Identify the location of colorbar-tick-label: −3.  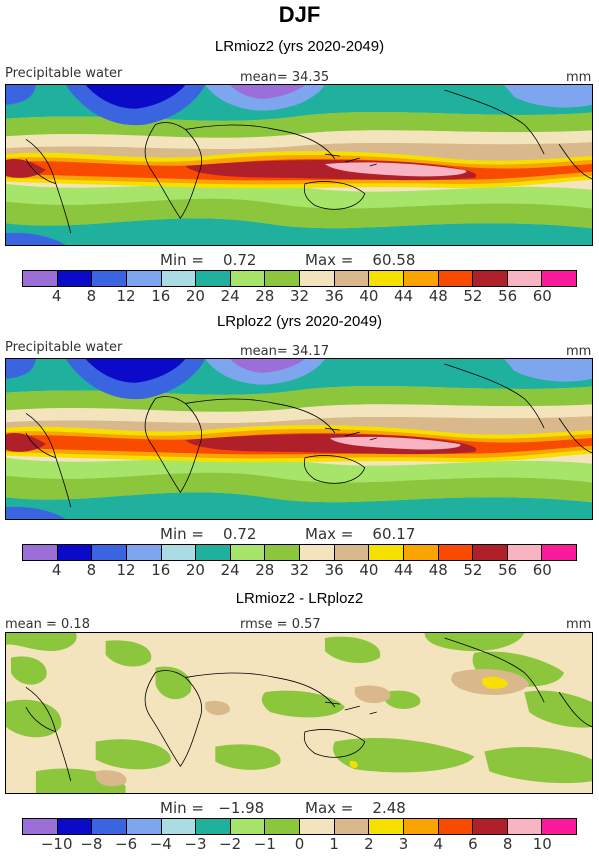
(195, 844).